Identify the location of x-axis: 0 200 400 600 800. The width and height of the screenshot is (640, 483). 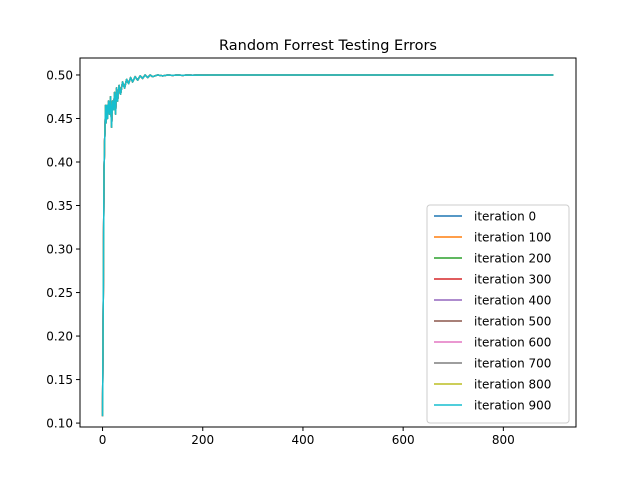
(307, 437).